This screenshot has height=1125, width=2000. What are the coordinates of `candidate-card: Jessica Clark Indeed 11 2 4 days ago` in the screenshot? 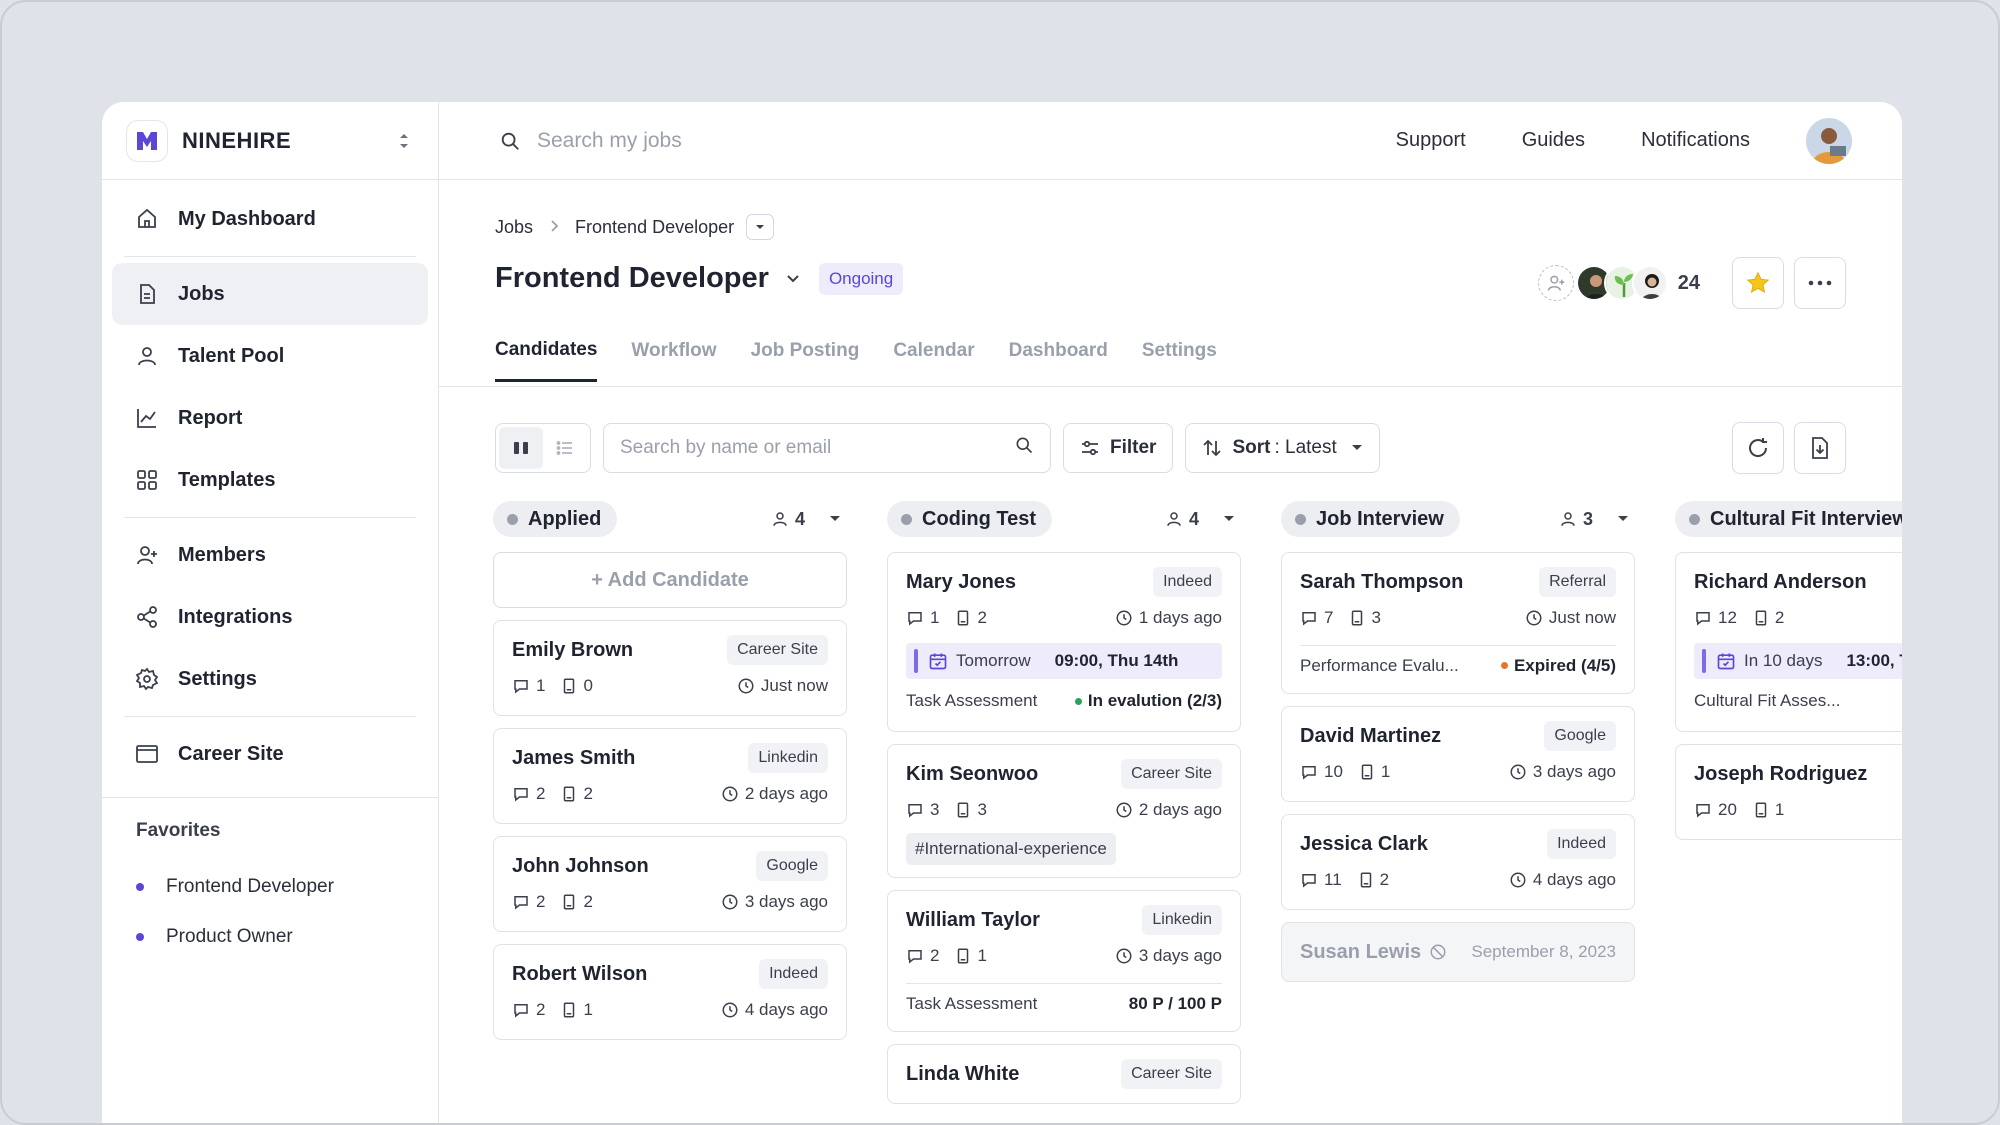 It's located at (1458, 862).